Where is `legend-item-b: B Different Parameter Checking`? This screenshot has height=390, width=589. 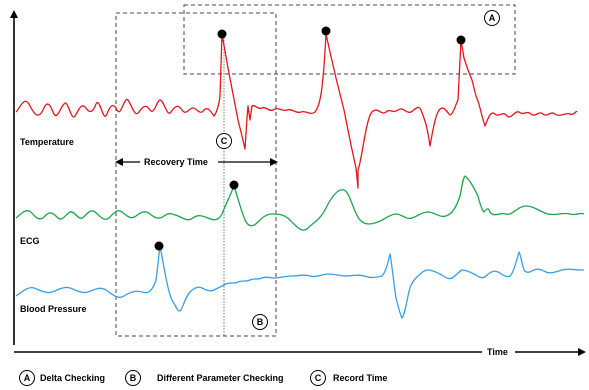 legend-item-b: B Different Parameter Checking is located at coordinates (204, 378).